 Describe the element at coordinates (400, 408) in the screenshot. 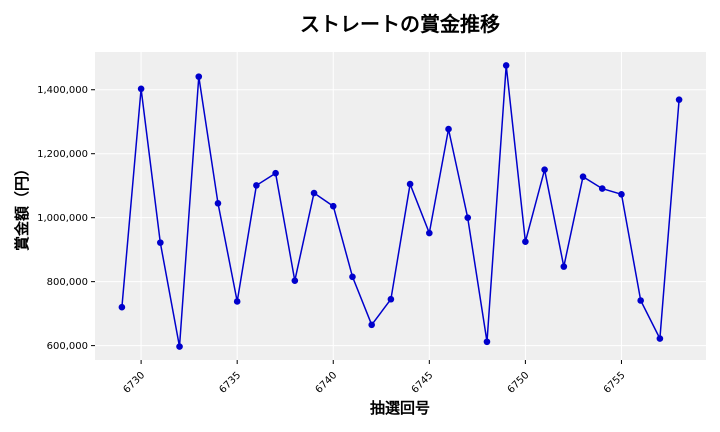

I see `x-axis-label: 抽選回号` at that location.